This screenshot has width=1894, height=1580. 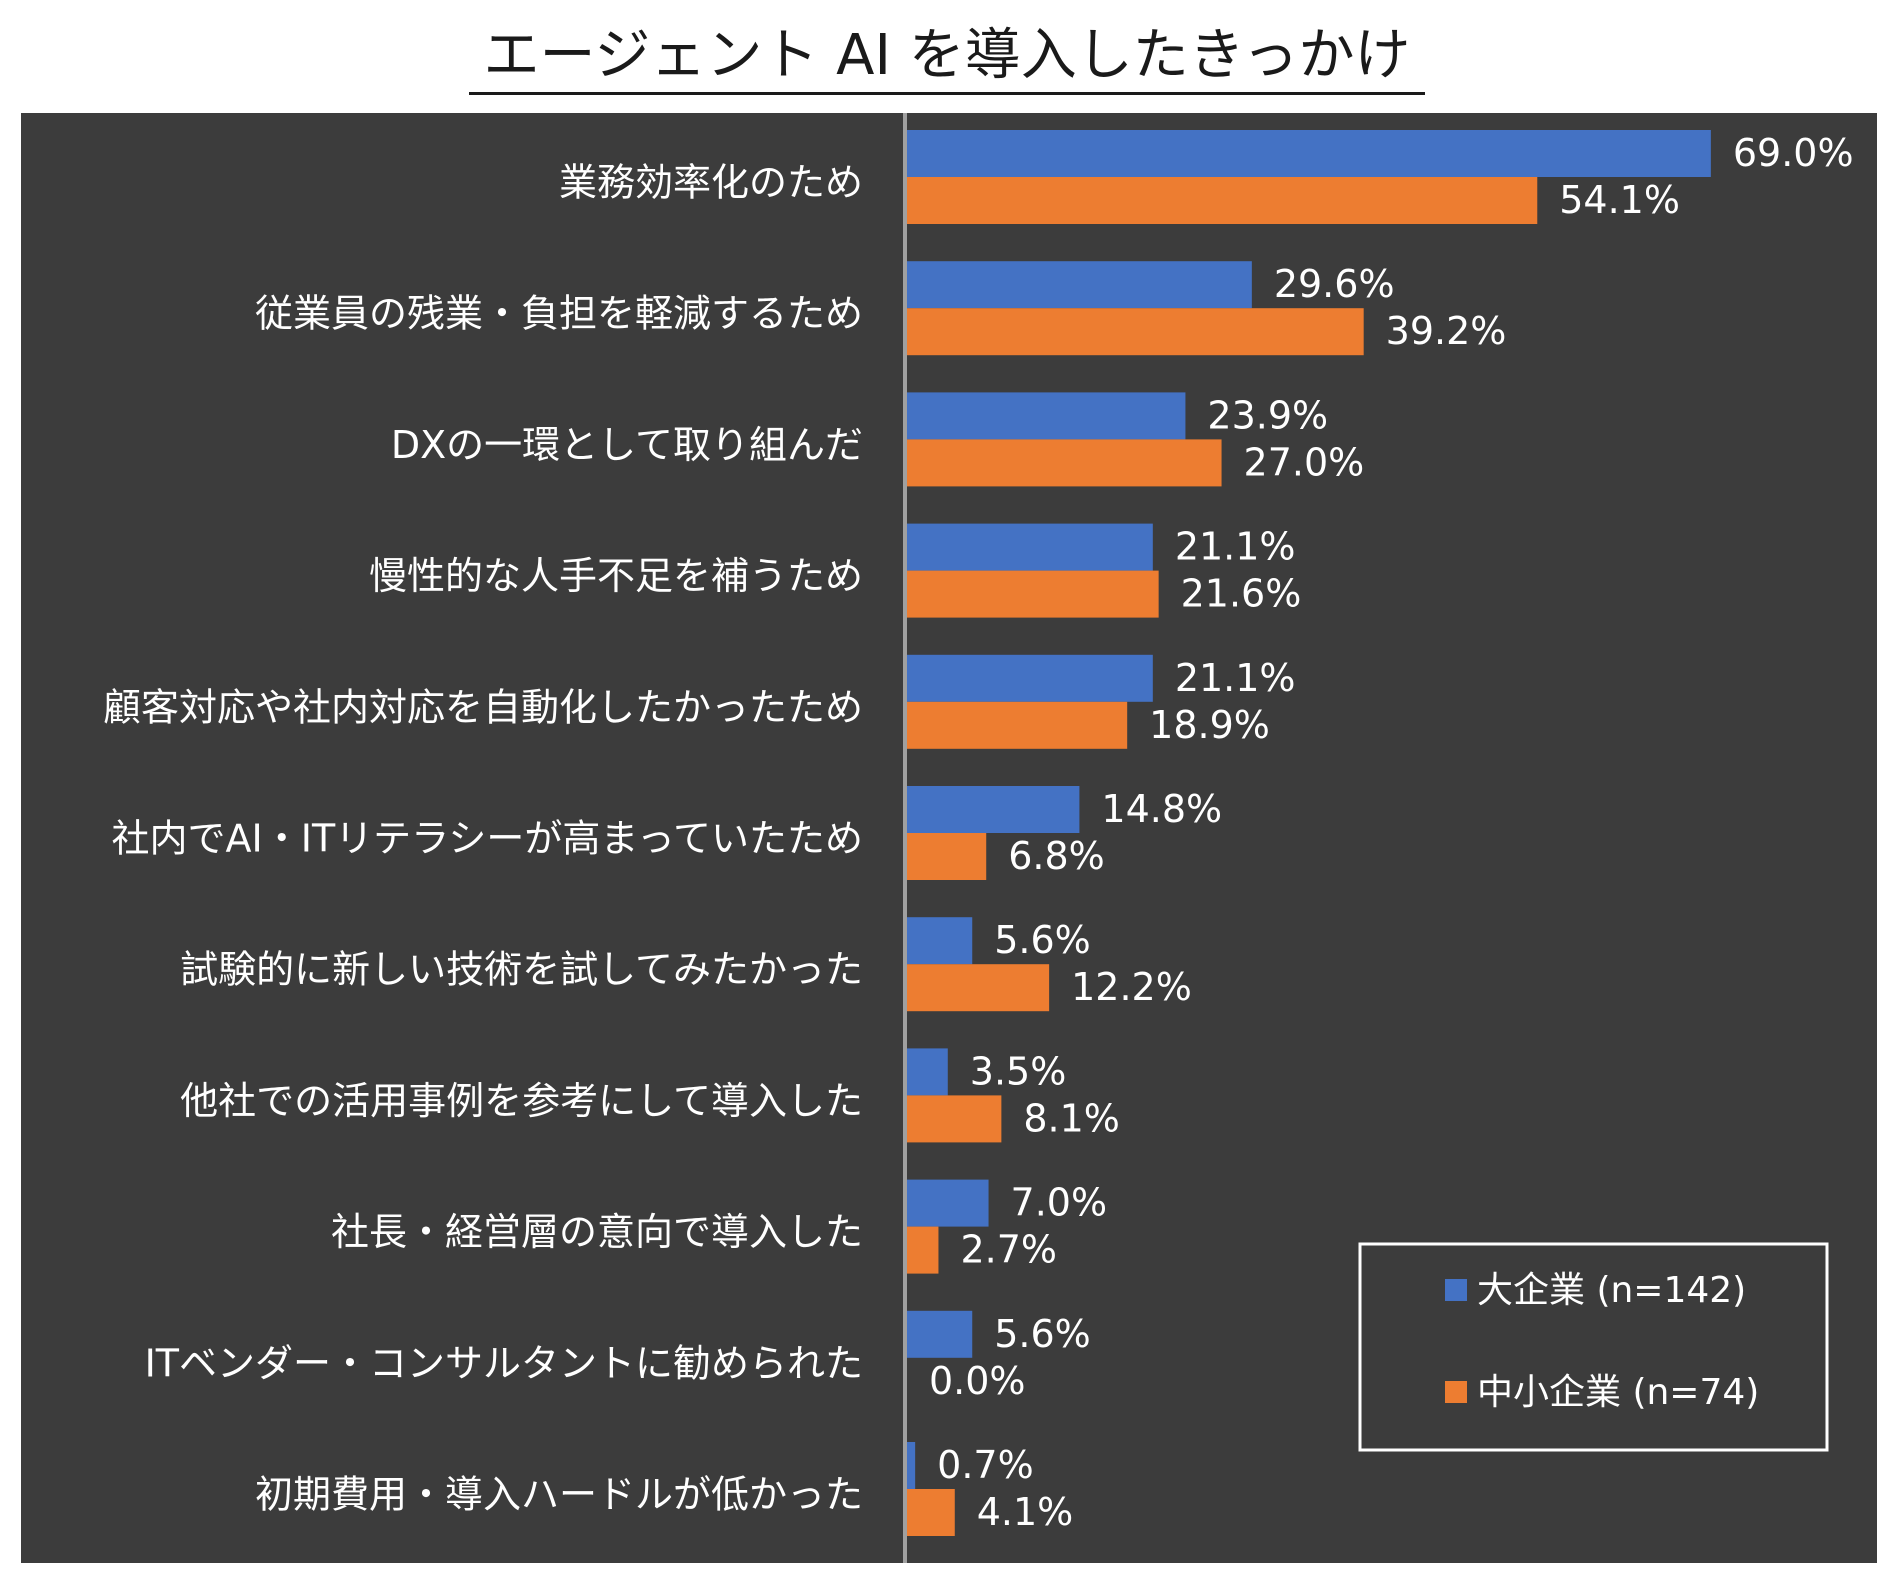 What do you see at coordinates (1334, 284) in the screenshot?
I see `data-label: 29.6%` at bounding box center [1334, 284].